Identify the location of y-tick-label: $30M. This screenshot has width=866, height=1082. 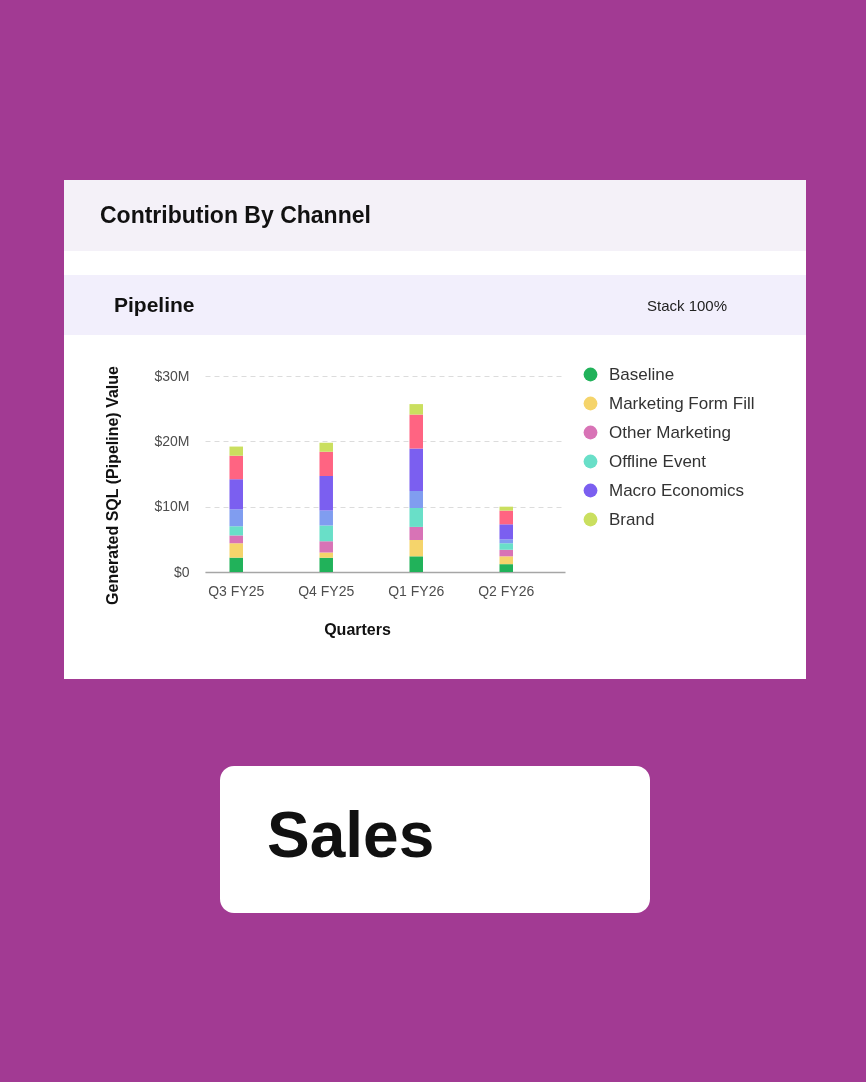
(172, 375).